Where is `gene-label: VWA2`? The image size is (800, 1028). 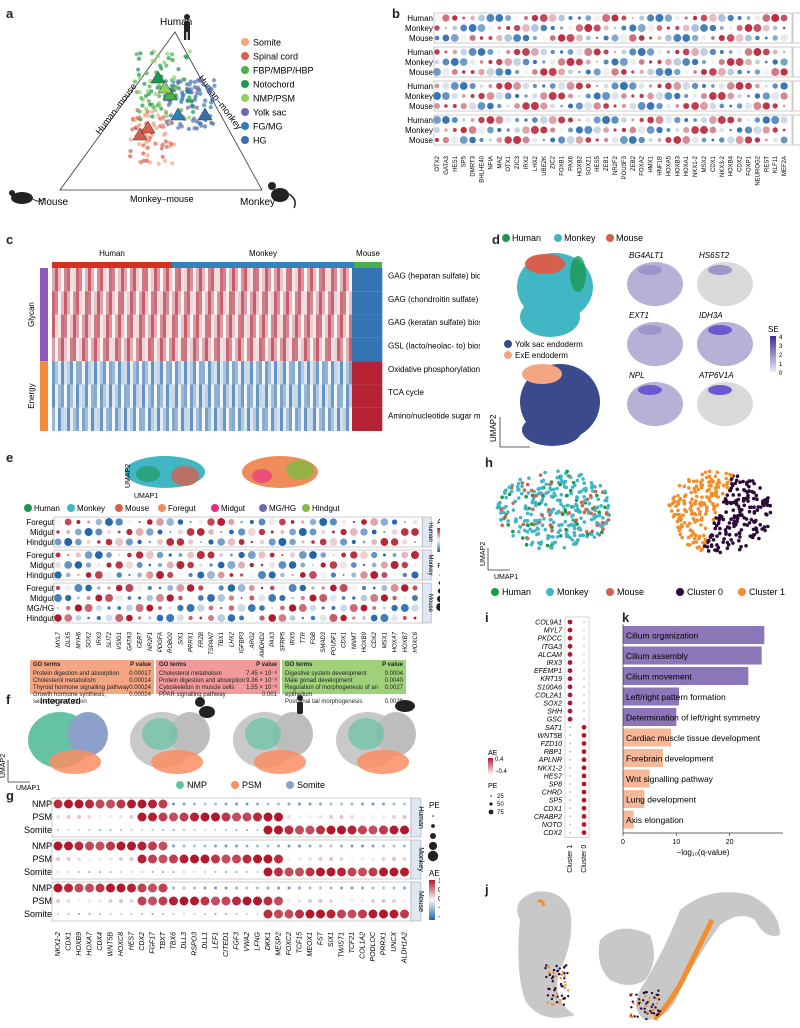
gene-label: VWA2 is located at coordinates (247, 942).